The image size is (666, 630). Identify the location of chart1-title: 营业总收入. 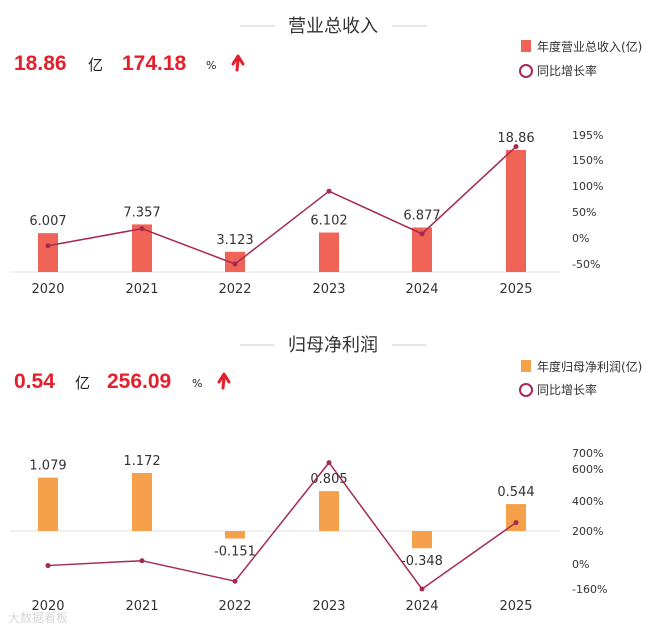
(333, 26).